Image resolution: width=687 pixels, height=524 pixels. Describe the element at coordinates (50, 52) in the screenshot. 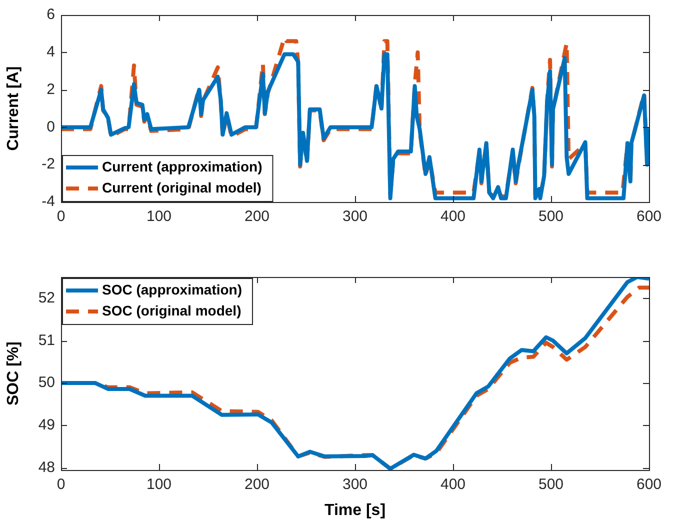

I see `y-tick-label: 4` at that location.